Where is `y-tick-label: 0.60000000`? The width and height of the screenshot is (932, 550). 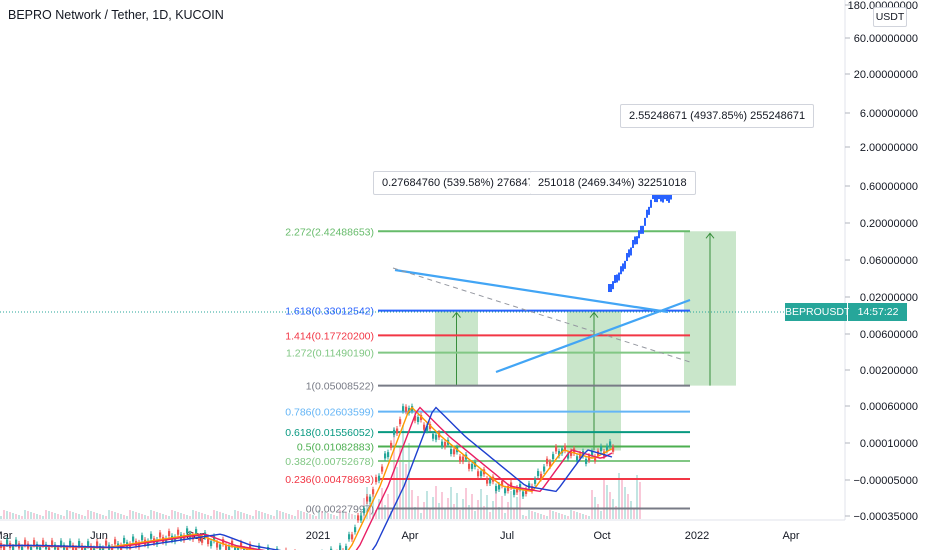 y-tick-label: 0.60000000 is located at coordinates (889, 187).